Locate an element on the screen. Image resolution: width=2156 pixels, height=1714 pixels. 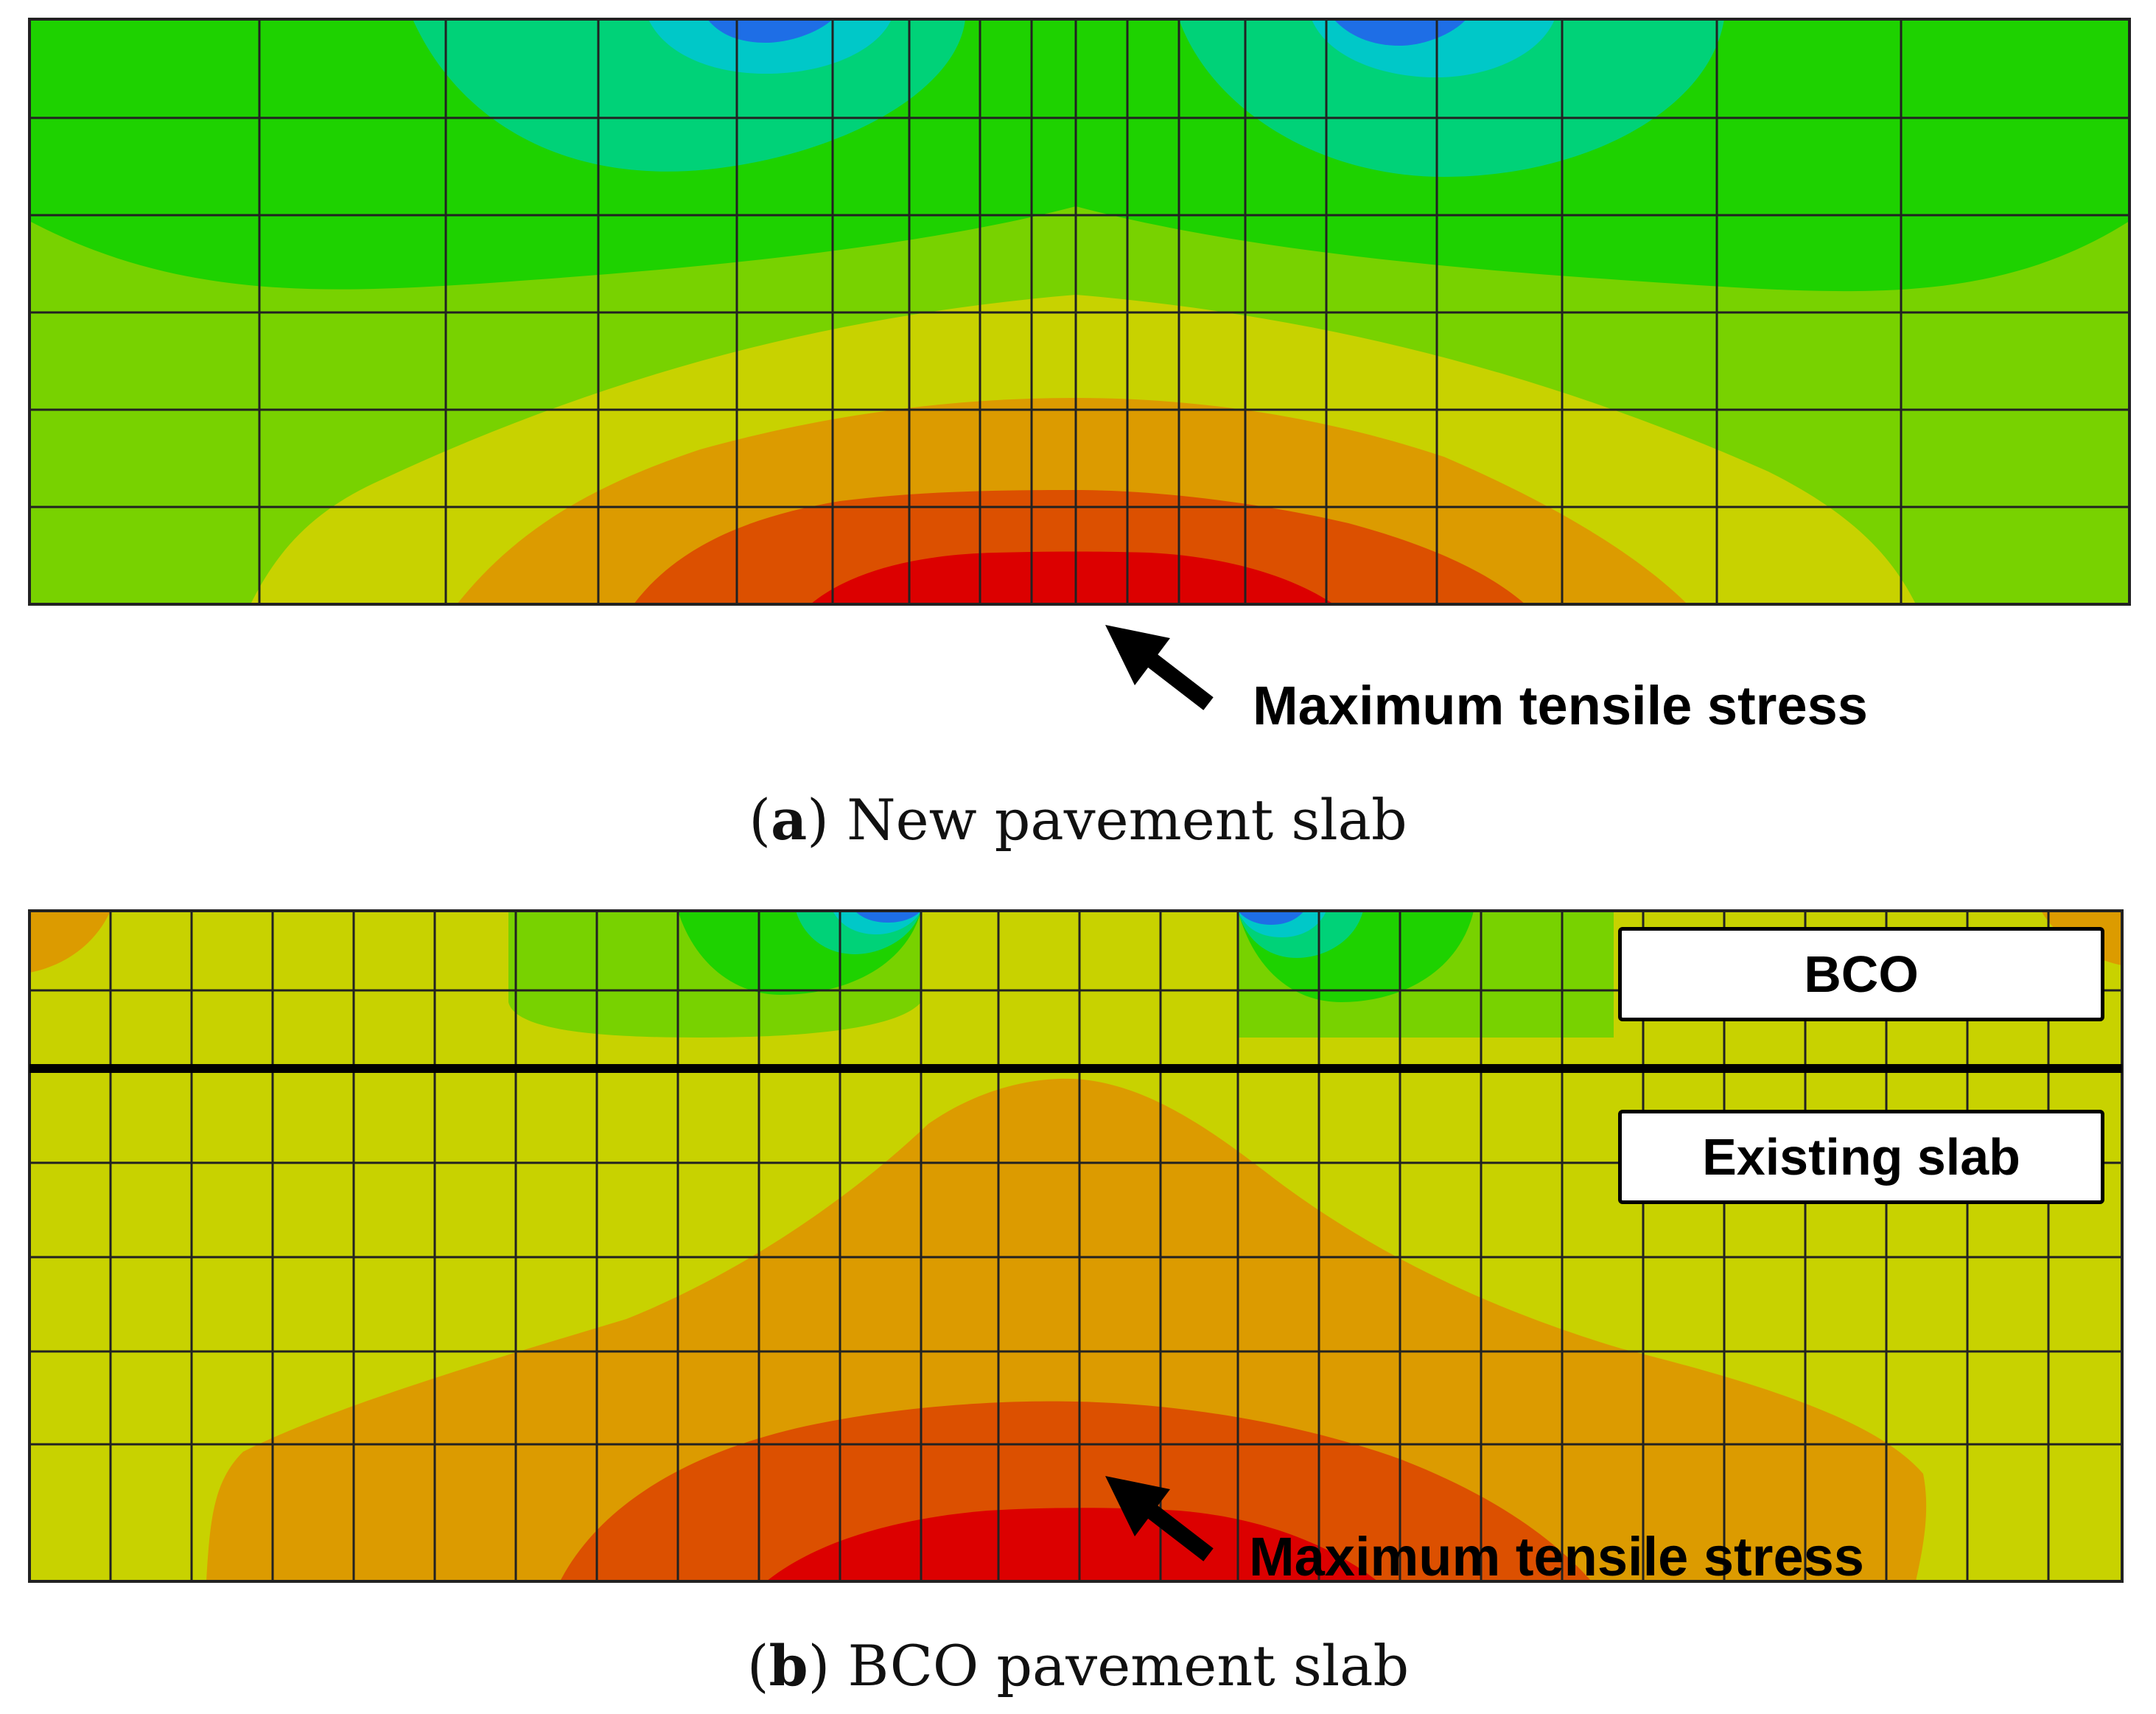
layer-label-bco: BCO is located at coordinates (1861, 974).